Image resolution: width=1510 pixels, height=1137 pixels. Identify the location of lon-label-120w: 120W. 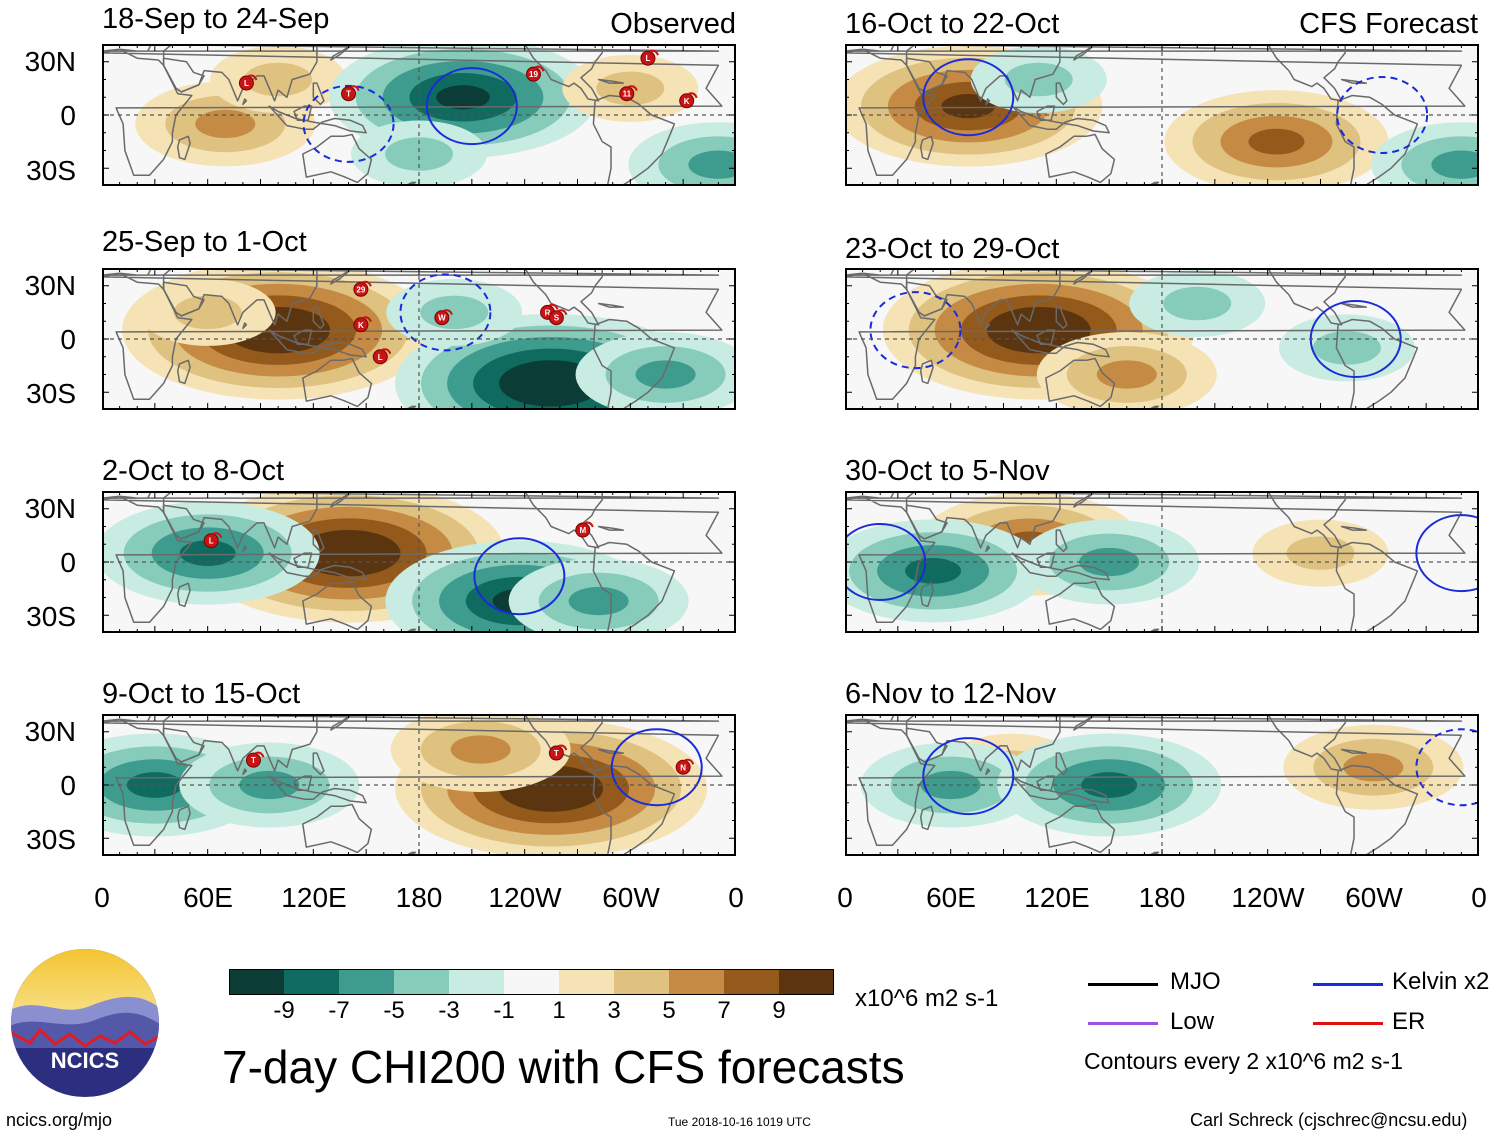
(525, 897).